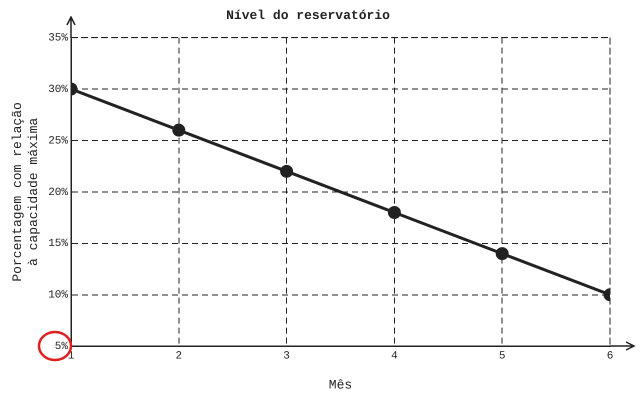  What do you see at coordinates (58, 90) in the screenshot?
I see `y-tick-label: 30%` at bounding box center [58, 90].